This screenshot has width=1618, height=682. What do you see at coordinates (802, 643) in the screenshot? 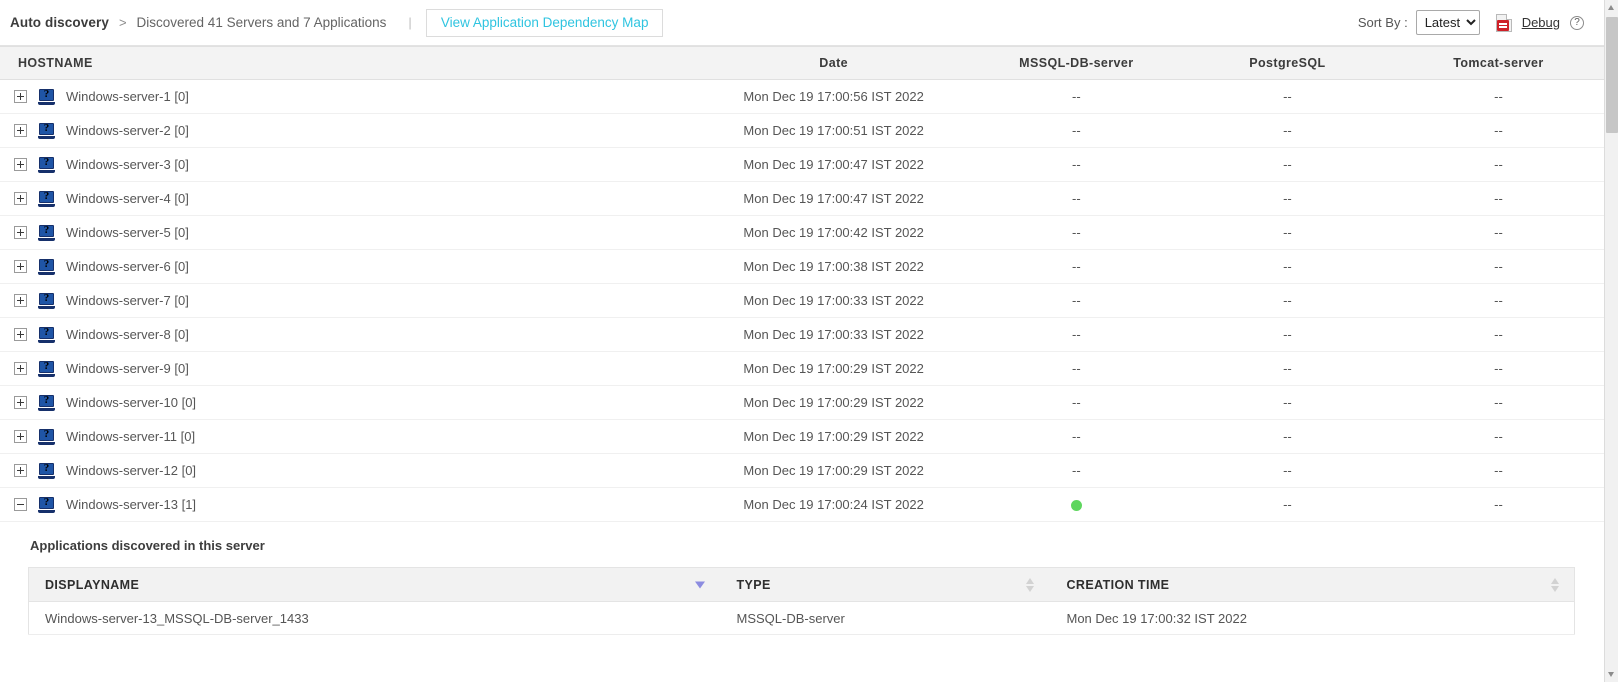
I see `next-section-title-clipped: Services in this Network` at bounding box center [802, 643].